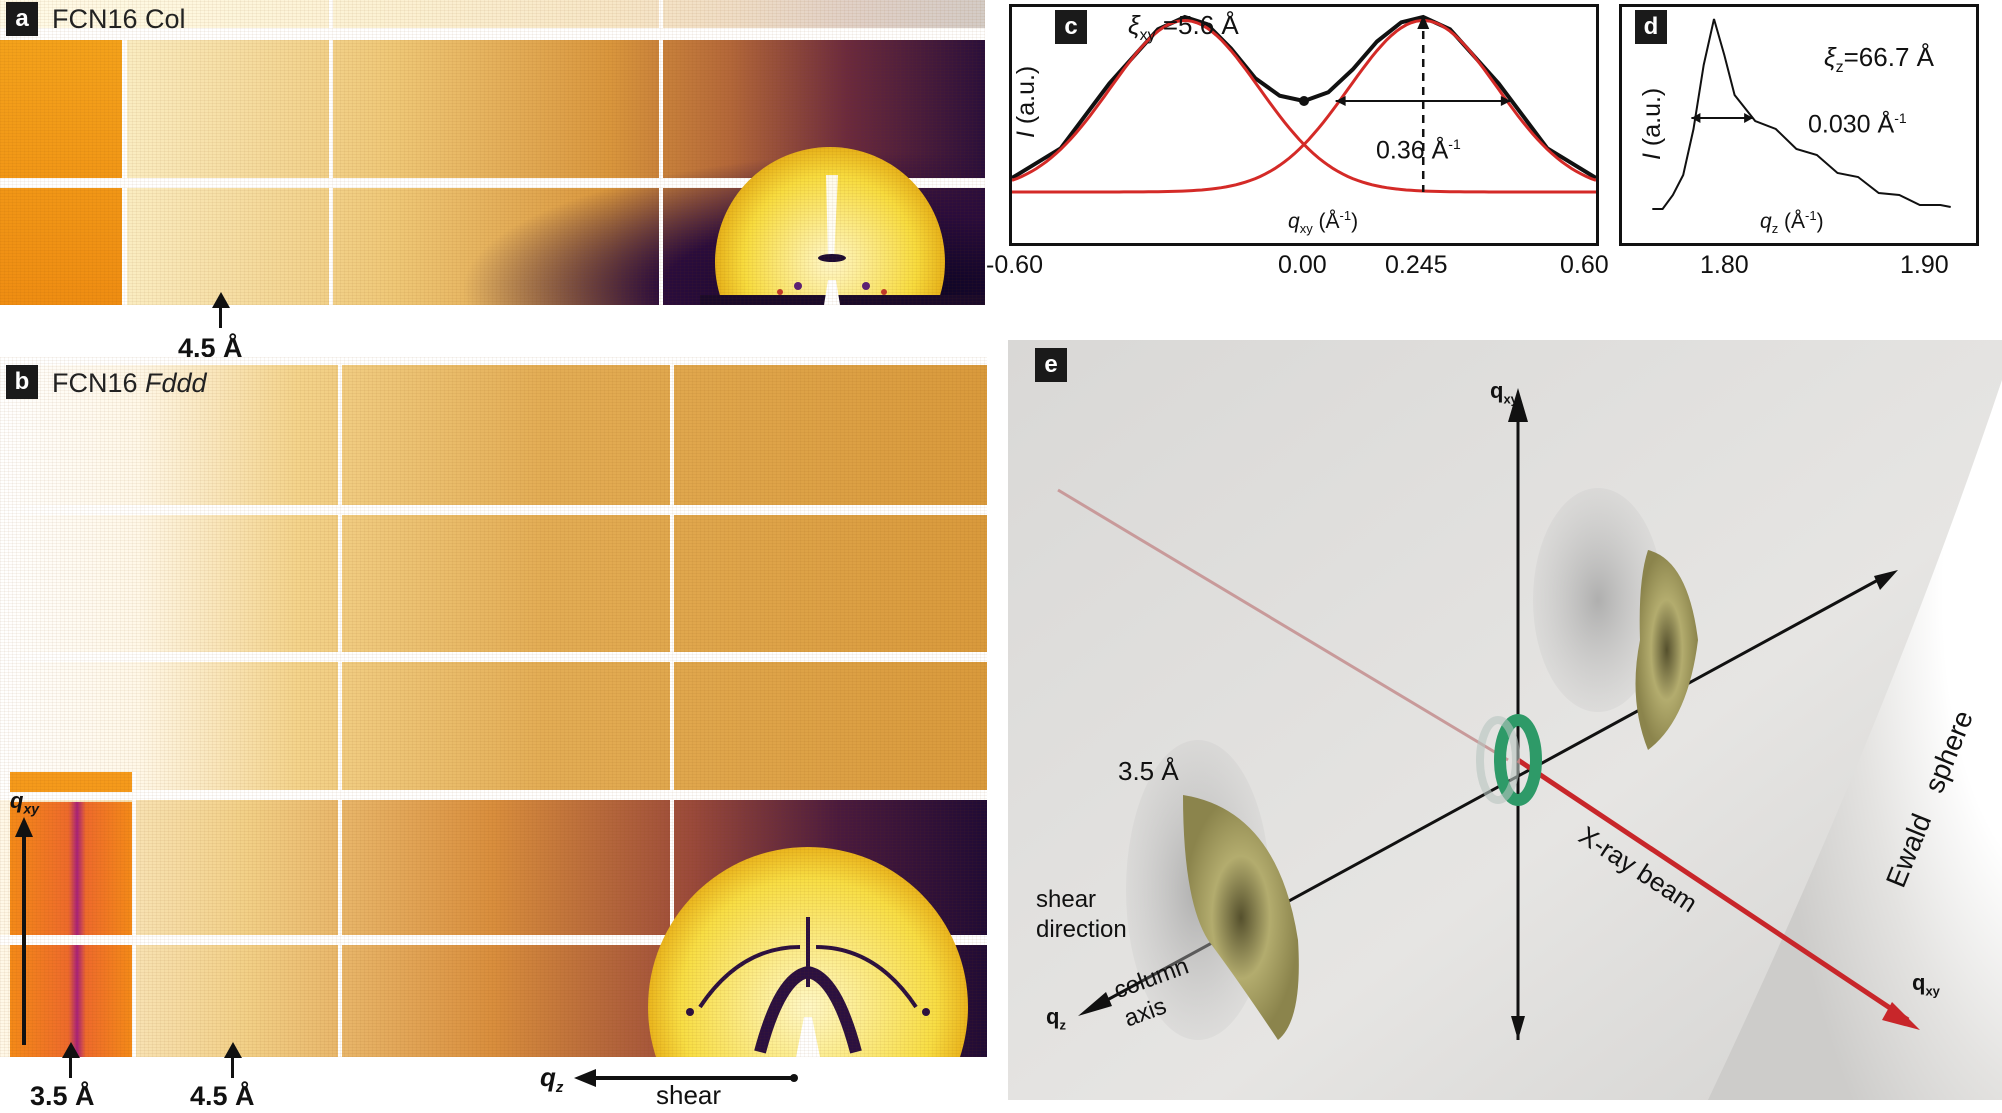  I want to click on panel-c-label: c, so click(1071, 27).